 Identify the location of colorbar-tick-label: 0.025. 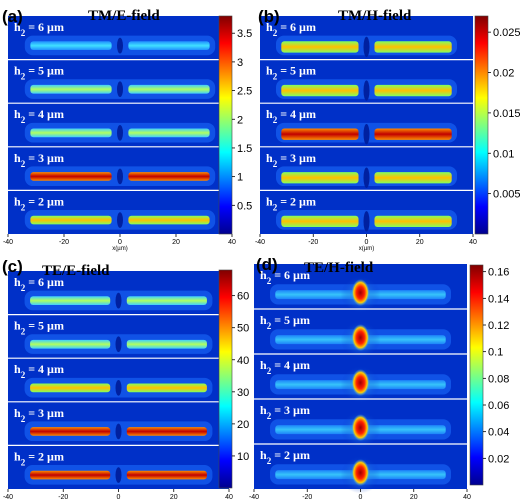
(506, 33).